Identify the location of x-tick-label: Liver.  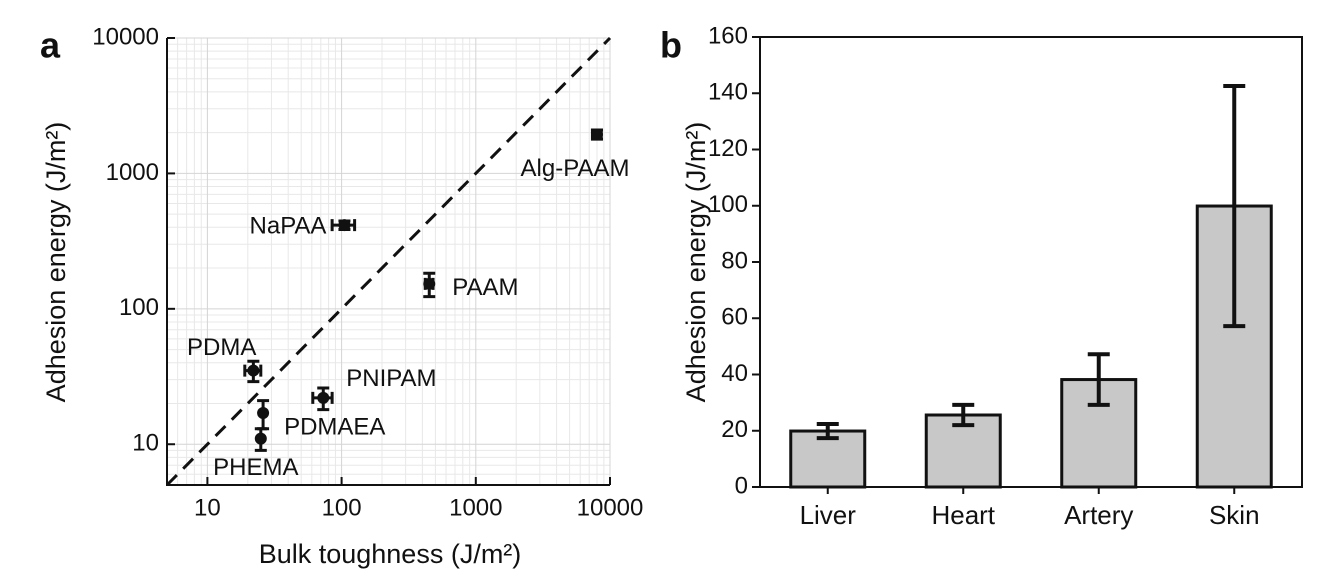
(828, 515).